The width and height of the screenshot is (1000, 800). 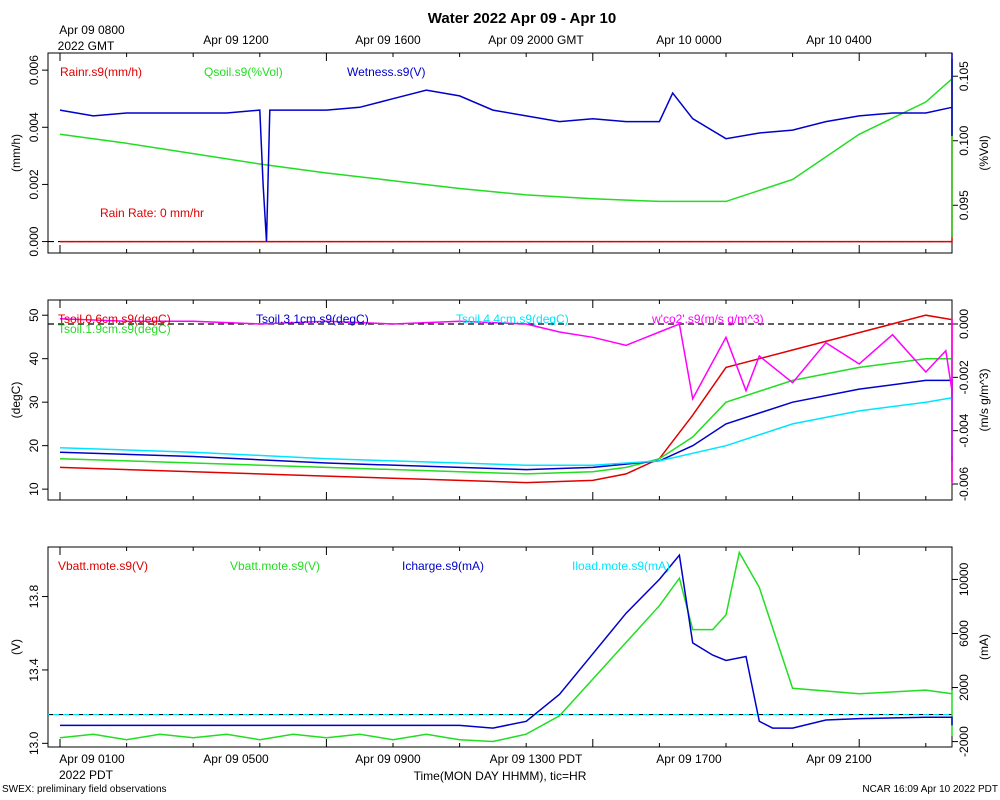 I want to click on legend-entry: Tsoil.4.4cm.s9(degC), so click(x=512, y=319).